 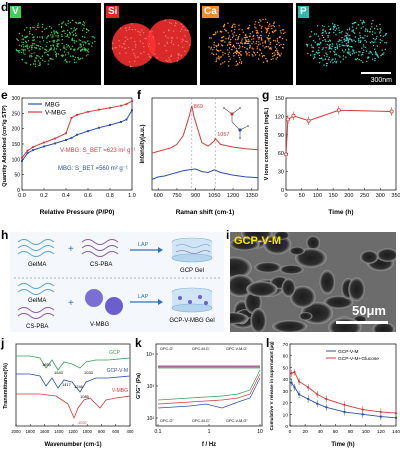 What do you see at coordinates (341, 388) in the screenshot?
I see `chart-l-ticks: 0 20 40 60 80 100 120 140 0 10 20 30 40 50 60 70` at bounding box center [341, 388].